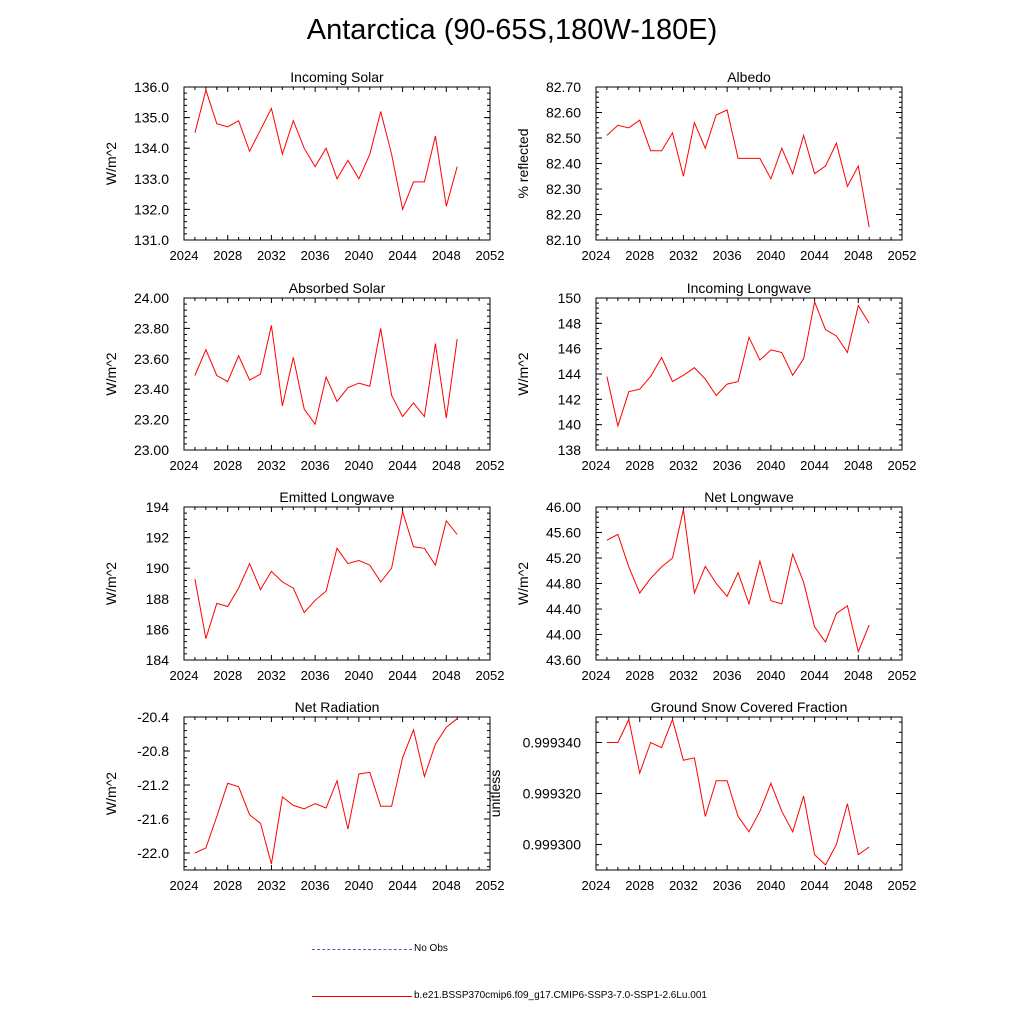 This screenshot has height=1024, width=1024. What do you see at coordinates (153, 819) in the screenshot?
I see `y-tick-label: -21.6` at bounding box center [153, 819].